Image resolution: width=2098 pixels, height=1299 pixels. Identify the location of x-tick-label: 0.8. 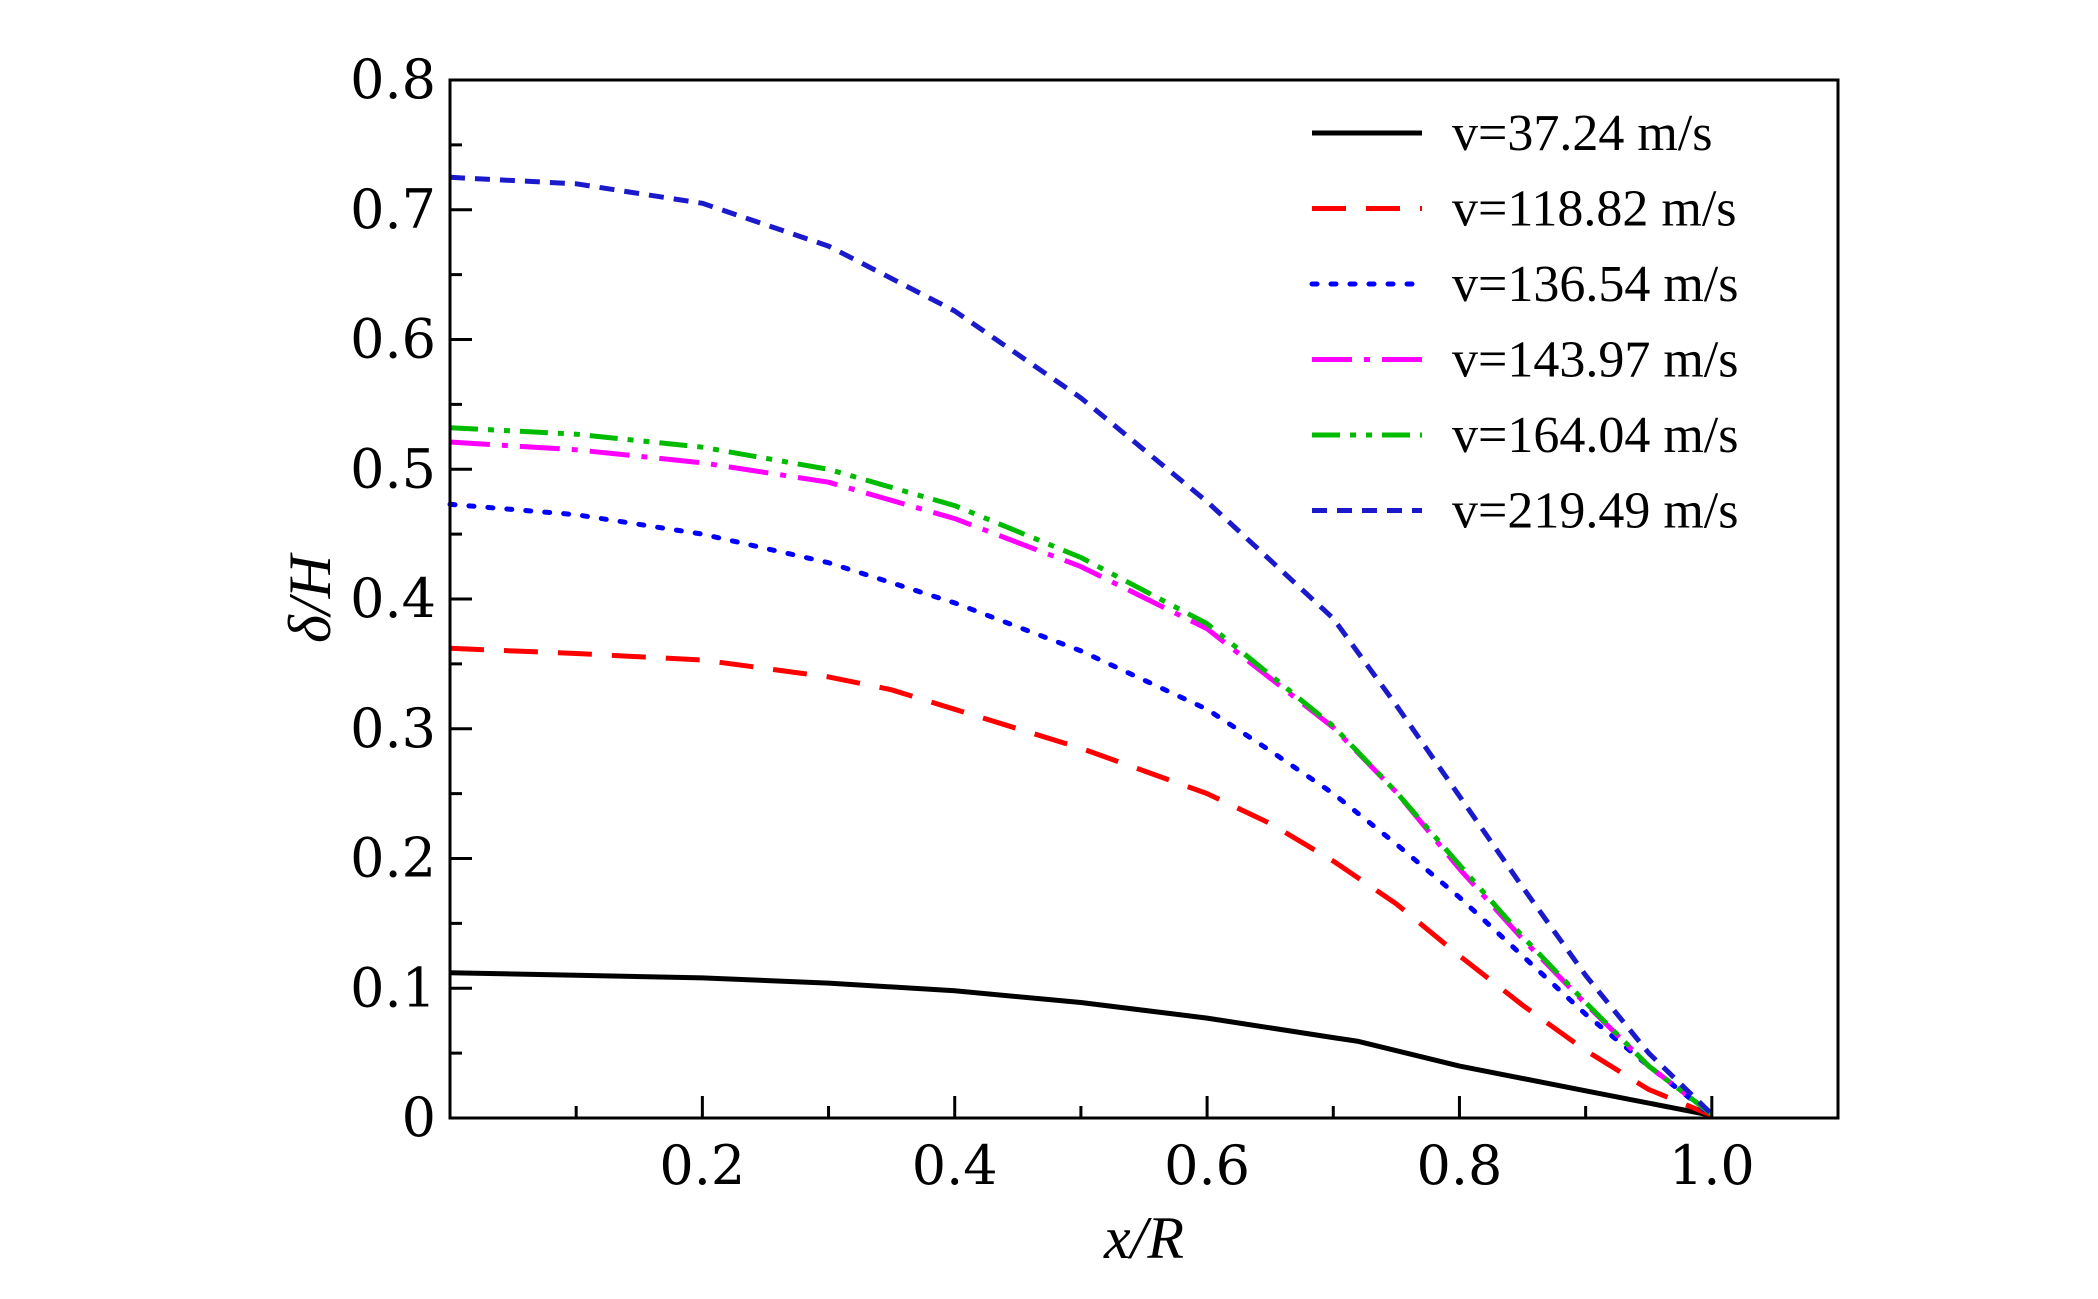
(1460, 1165).